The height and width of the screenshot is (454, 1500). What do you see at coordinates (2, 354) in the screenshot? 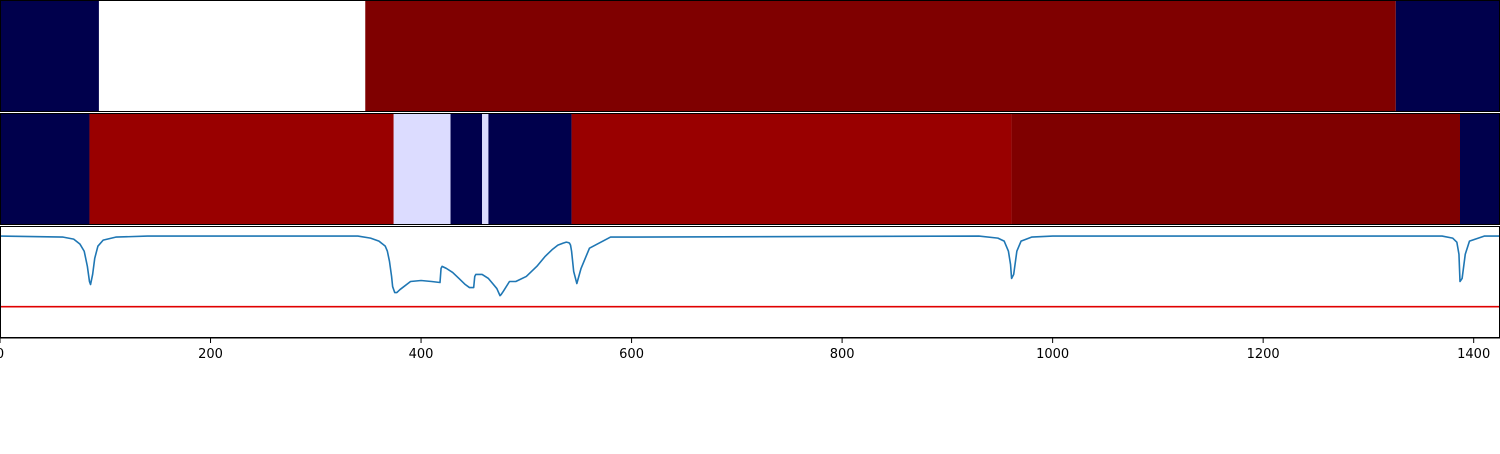
I see `x-tick-label-0: 0` at bounding box center [2, 354].